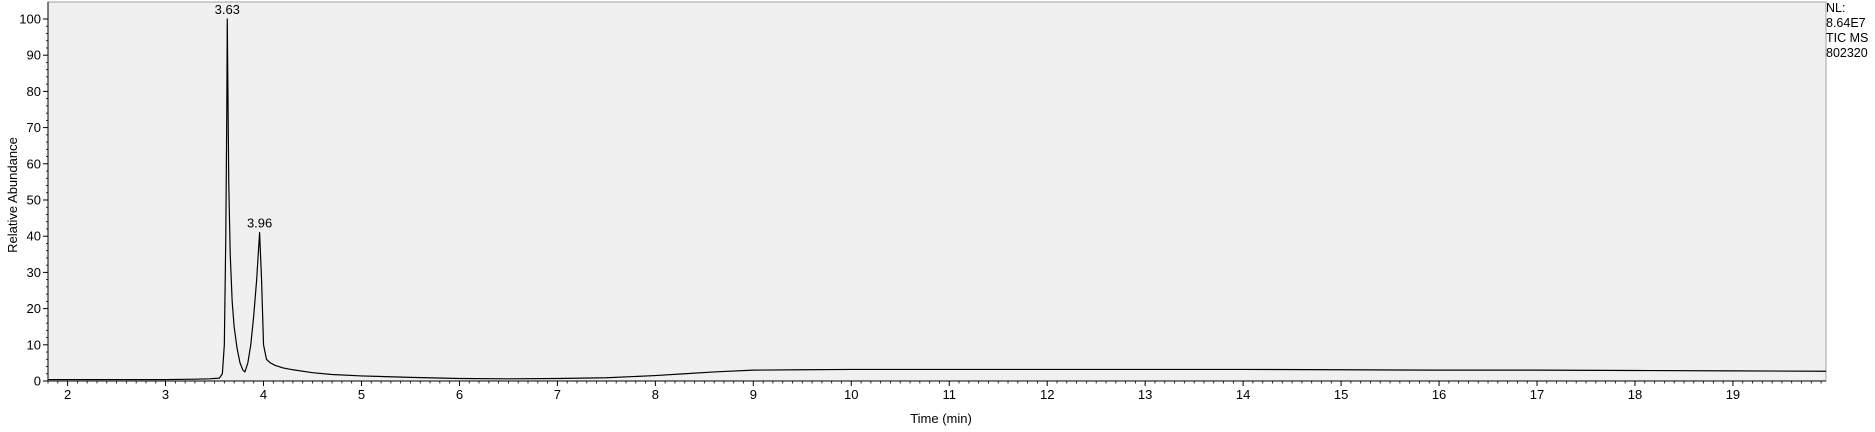 This screenshot has width=1875, height=432. What do you see at coordinates (227, 9) in the screenshot?
I see `peak-label: 3.63` at bounding box center [227, 9].